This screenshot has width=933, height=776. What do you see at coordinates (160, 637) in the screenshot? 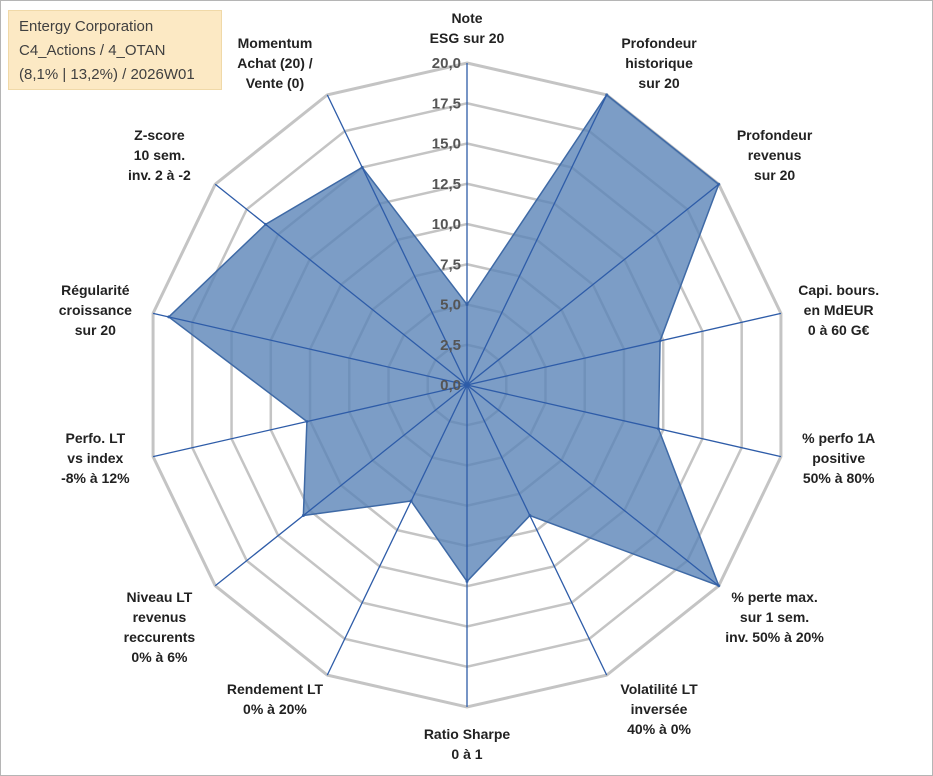
I see `axis-label-9-line-2: reccurents` at bounding box center [160, 637].